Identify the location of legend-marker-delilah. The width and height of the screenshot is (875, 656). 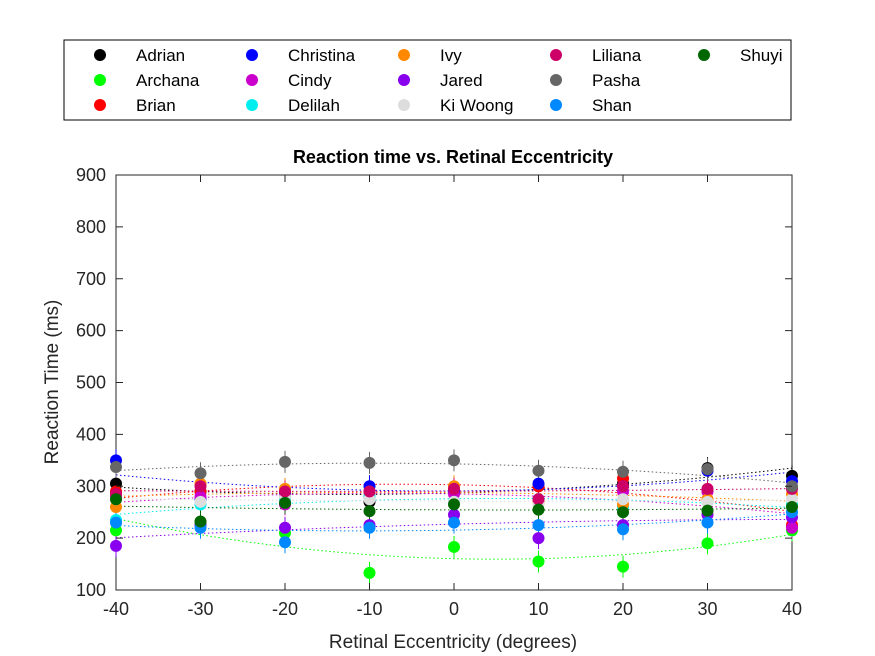
(252, 105).